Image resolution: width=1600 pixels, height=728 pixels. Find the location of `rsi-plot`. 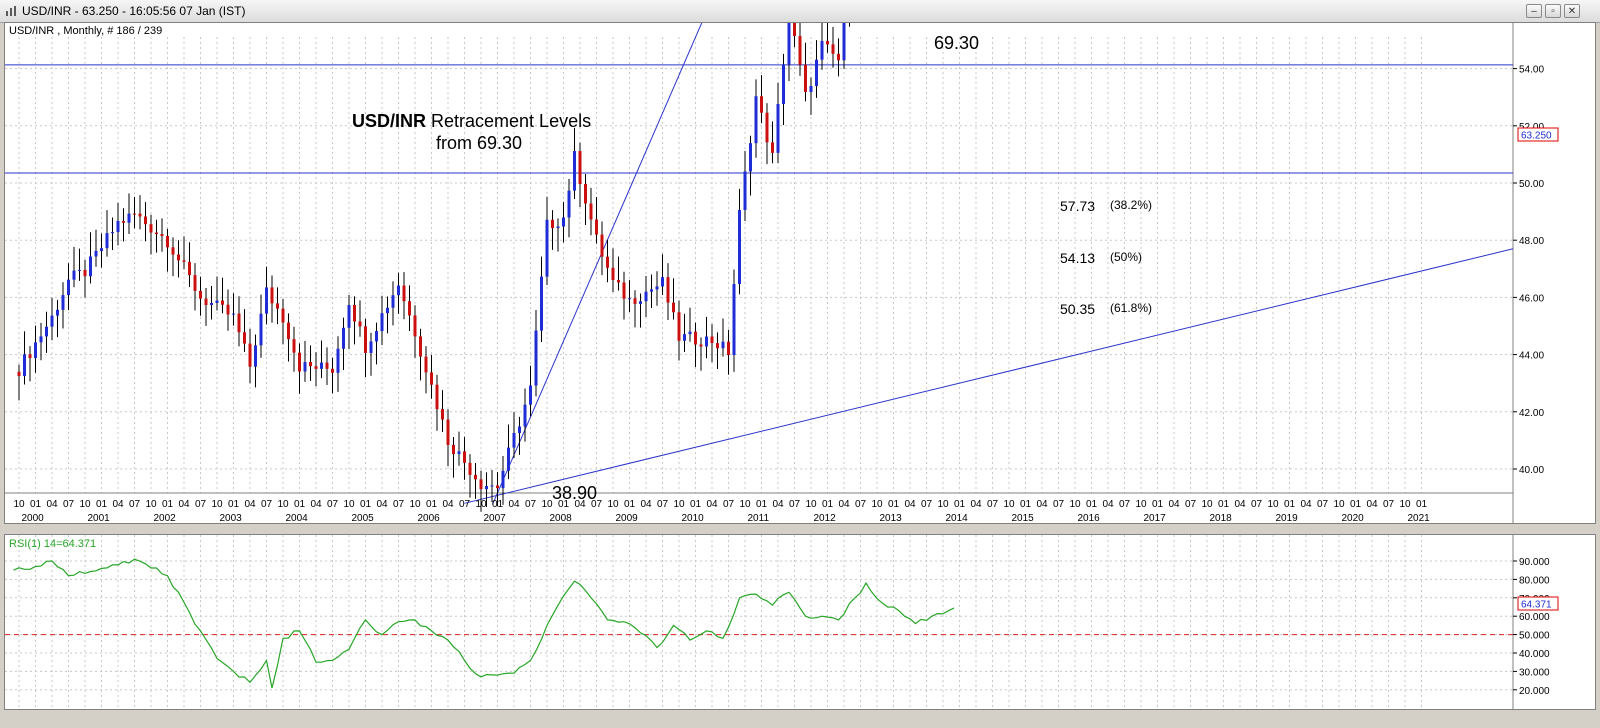

rsi-plot is located at coordinates (484, 623).